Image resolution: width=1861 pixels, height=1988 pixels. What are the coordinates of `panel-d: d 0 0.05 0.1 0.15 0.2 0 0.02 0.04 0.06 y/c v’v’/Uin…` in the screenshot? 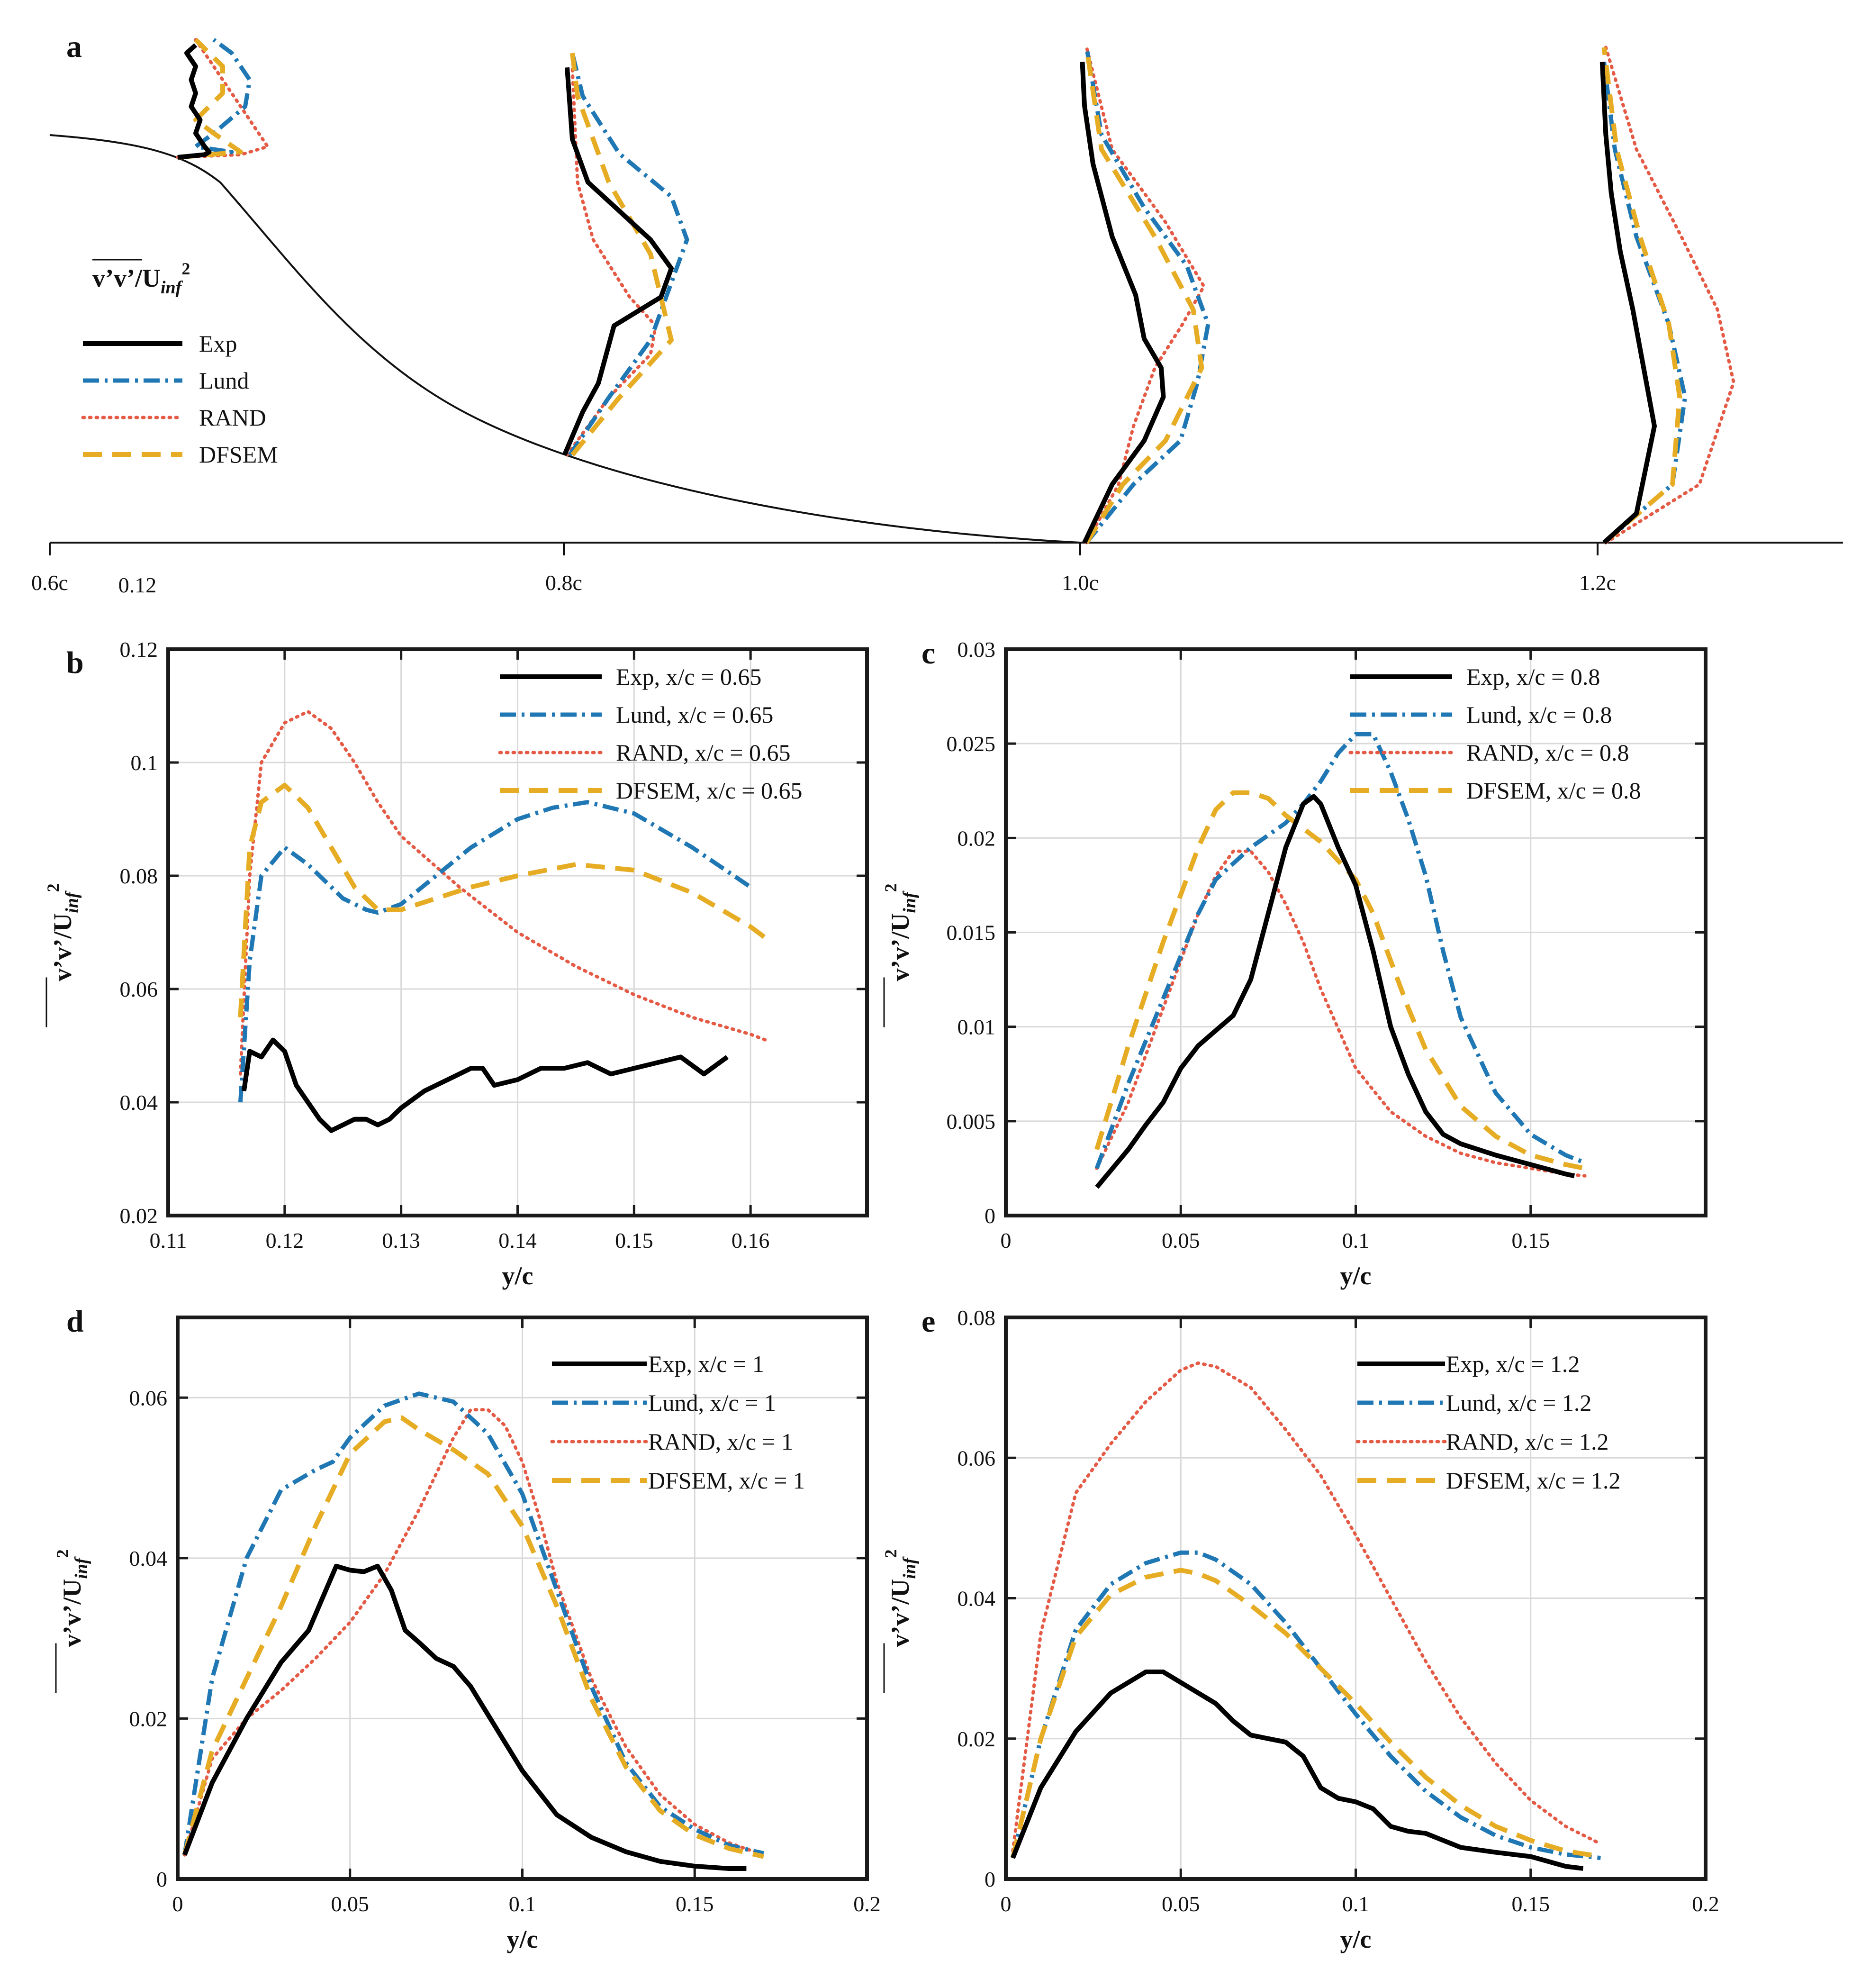 It's located at (467, 1628).